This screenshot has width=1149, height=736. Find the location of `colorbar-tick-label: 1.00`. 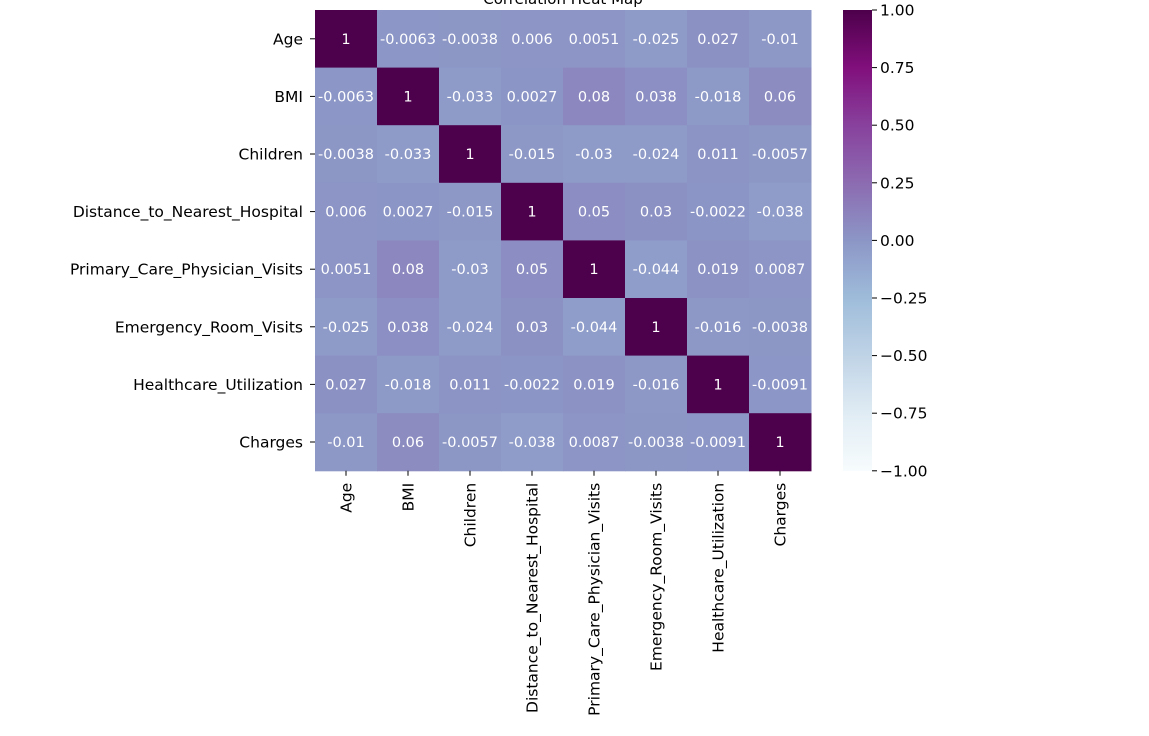

colorbar-tick-label: 1.00 is located at coordinates (897, 11).